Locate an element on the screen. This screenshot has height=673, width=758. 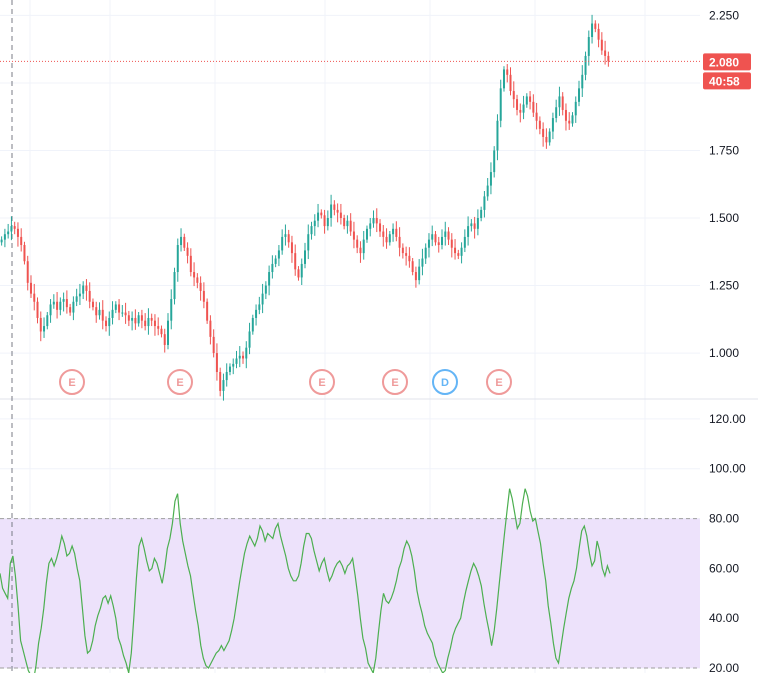
osc-tick: 100.00 is located at coordinates (727, 469).